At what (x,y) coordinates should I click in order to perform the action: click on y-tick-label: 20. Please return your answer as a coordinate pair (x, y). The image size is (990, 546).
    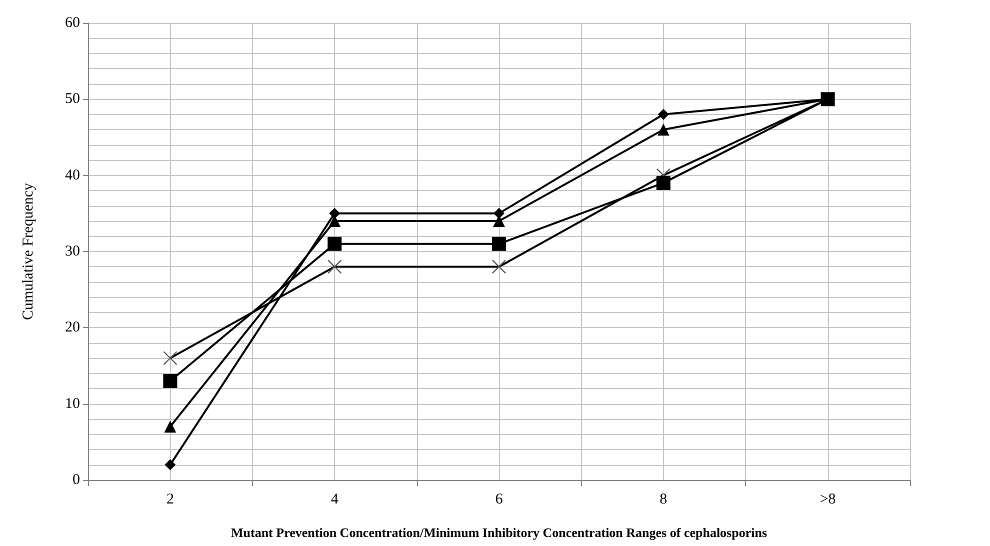
    Looking at the image, I should click on (72, 328).